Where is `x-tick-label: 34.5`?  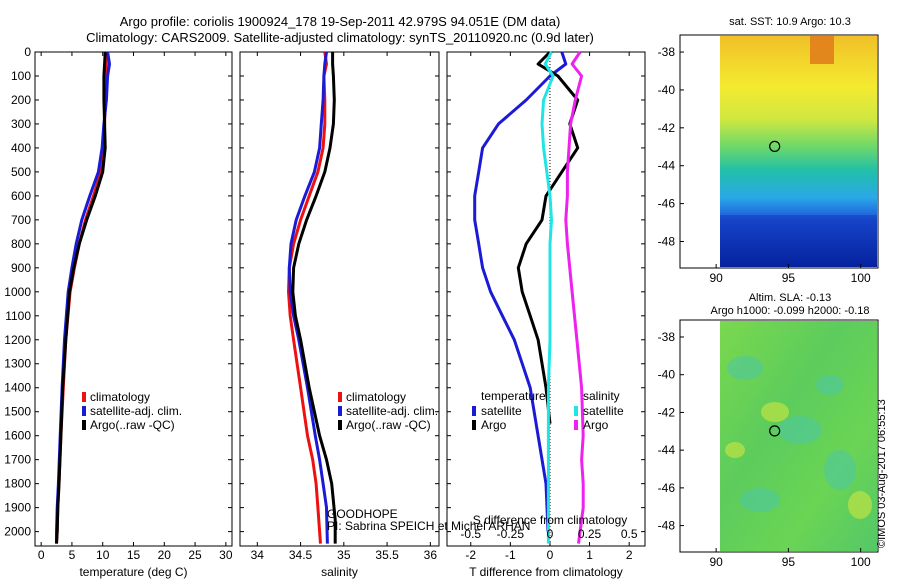 x-tick-label: 34.5 is located at coordinates (301, 555).